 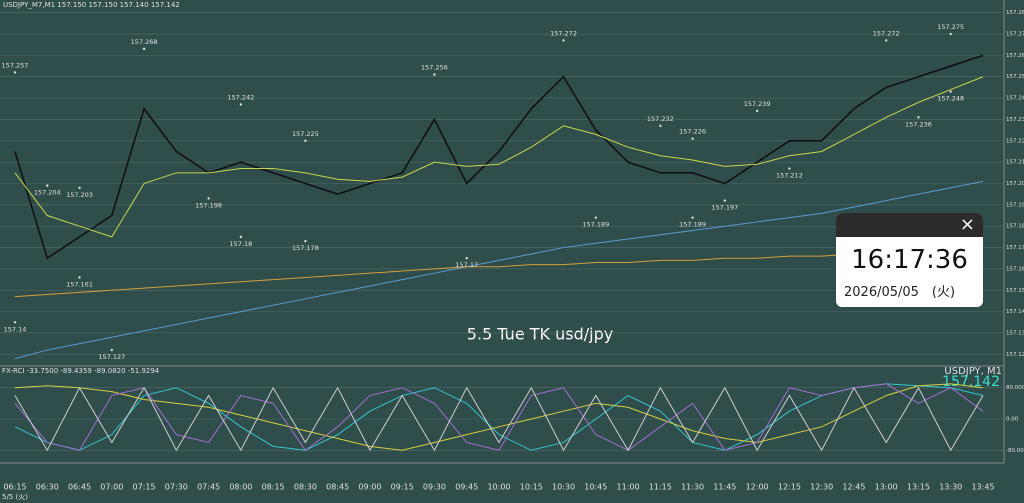 What do you see at coordinates (950, 99) in the screenshot?
I see `extreme-label: 157.248` at bounding box center [950, 99].